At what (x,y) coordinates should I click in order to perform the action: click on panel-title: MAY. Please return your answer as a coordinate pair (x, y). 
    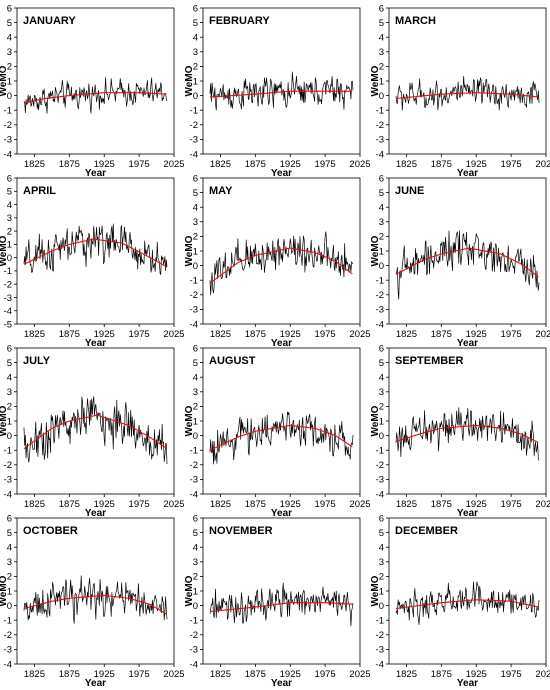
    Looking at the image, I should click on (221, 191).